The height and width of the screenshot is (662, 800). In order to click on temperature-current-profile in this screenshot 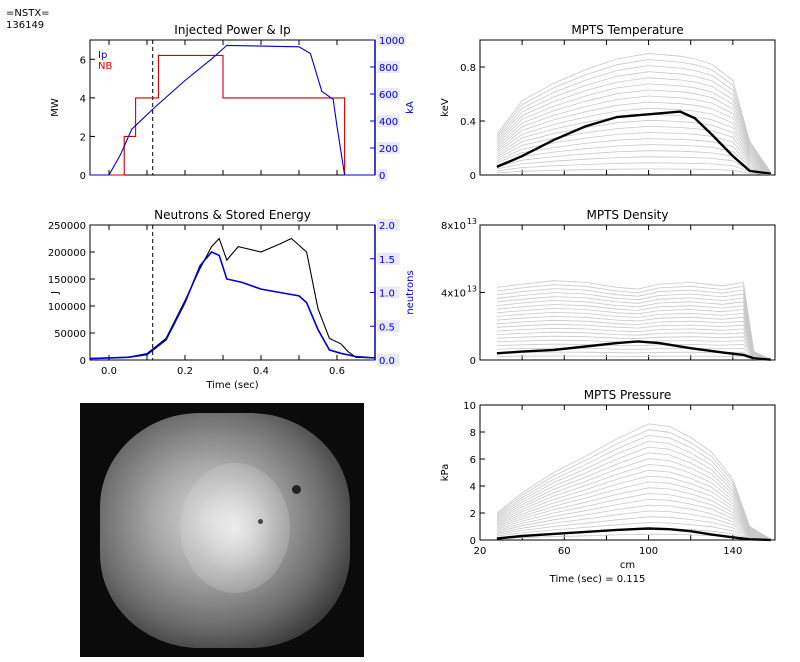, I will do `click(633, 142)`.